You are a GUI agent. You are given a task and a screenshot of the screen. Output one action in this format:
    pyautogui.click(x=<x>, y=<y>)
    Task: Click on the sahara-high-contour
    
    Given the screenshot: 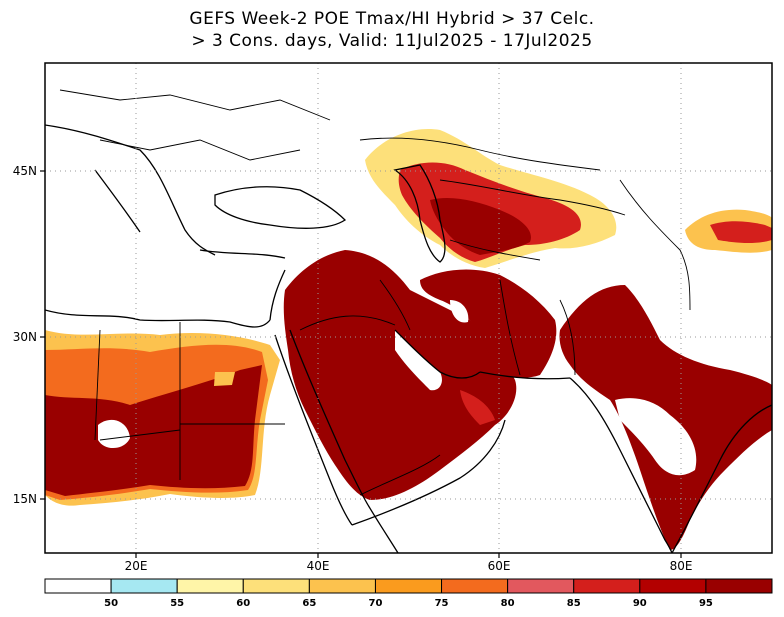 What is the action you would take?
    pyautogui.click(x=153, y=430)
    